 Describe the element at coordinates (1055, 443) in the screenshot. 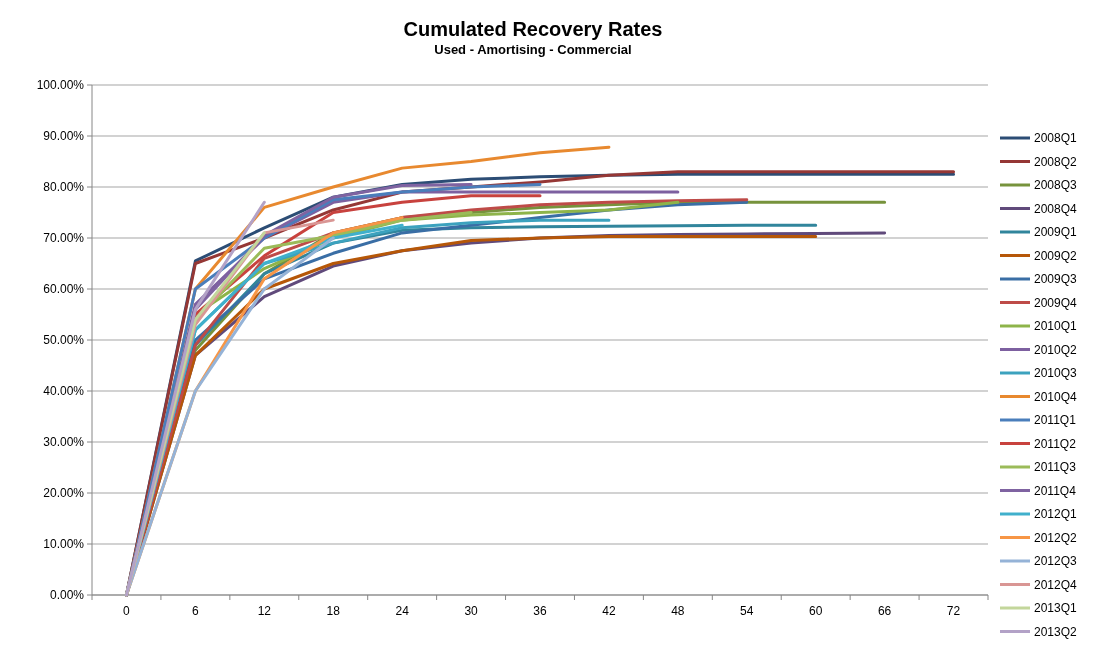

I see `legend-label: 2011Q2` at that location.